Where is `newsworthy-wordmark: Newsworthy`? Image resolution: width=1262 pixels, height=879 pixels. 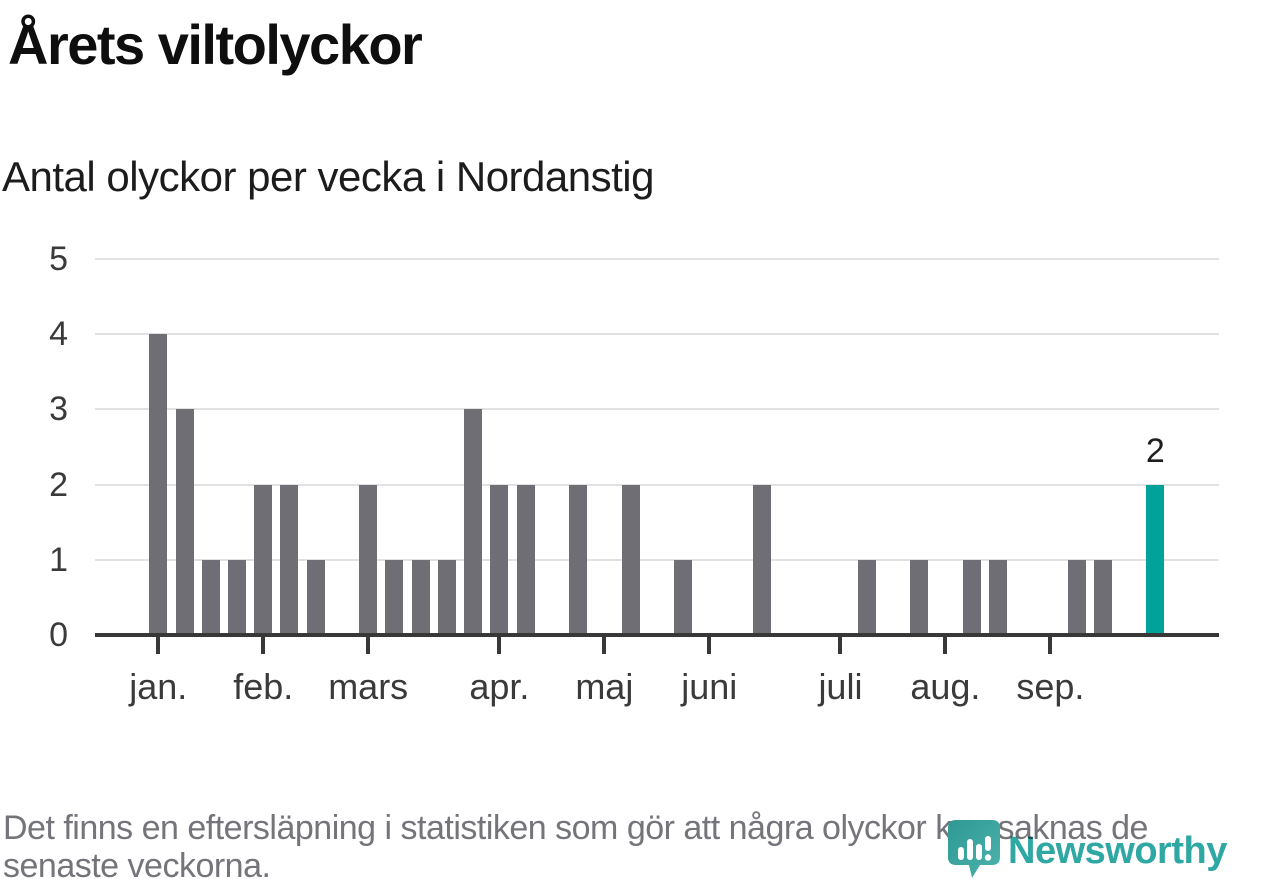 newsworthy-wordmark: Newsworthy is located at coordinates (1117, 851).